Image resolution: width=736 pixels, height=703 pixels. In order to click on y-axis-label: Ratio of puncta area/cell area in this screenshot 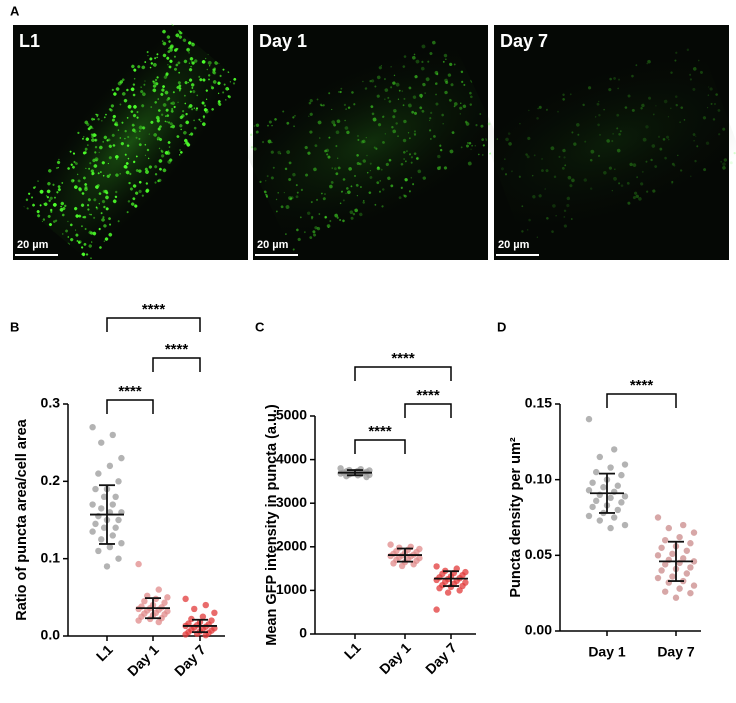, I will do `click(22, 519)`.